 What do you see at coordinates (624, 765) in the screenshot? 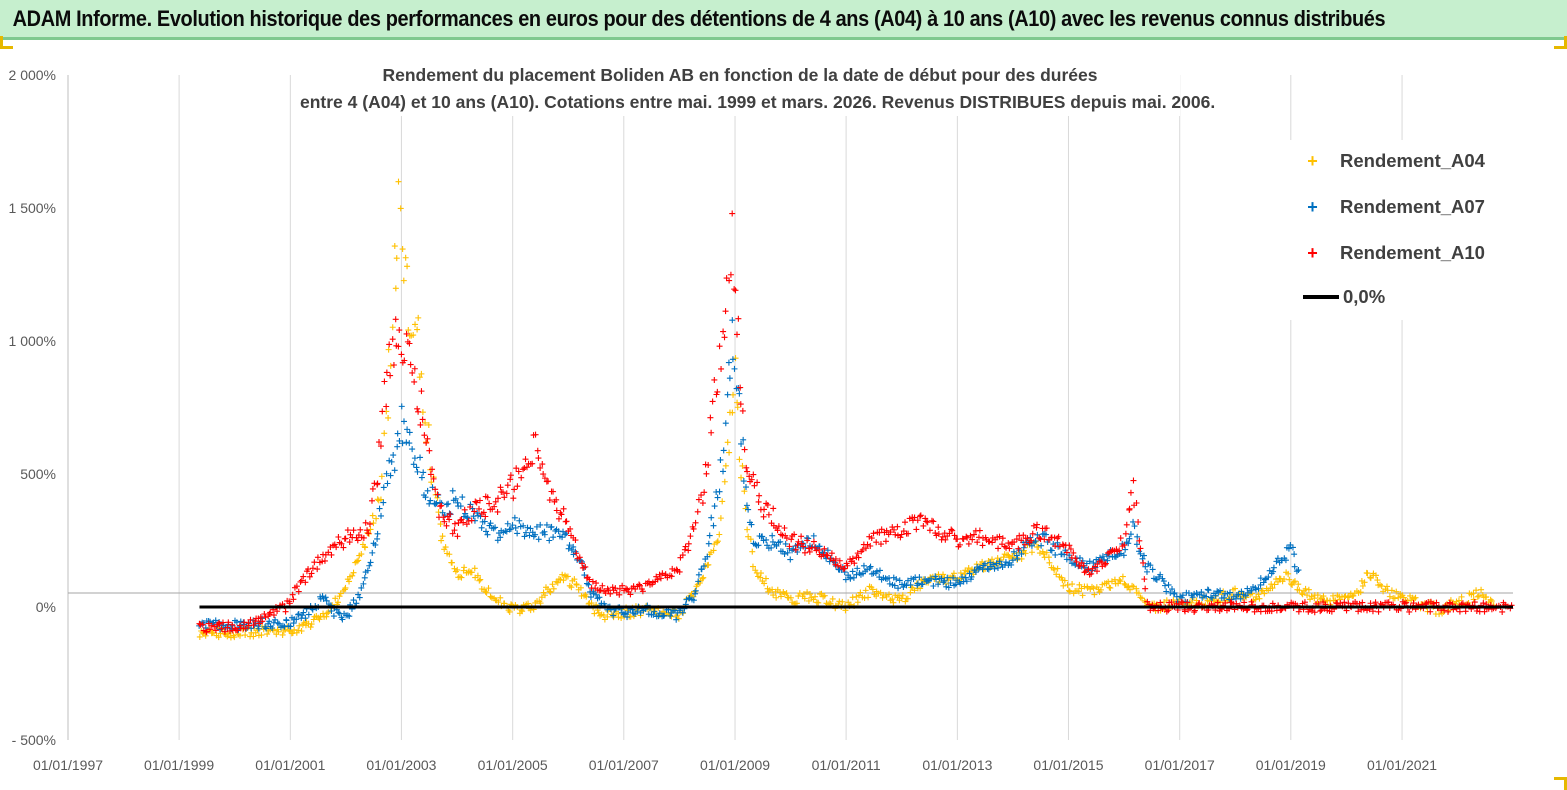
I see `x-tick-label: 01/01/2007` at bounding box center [624, 765].